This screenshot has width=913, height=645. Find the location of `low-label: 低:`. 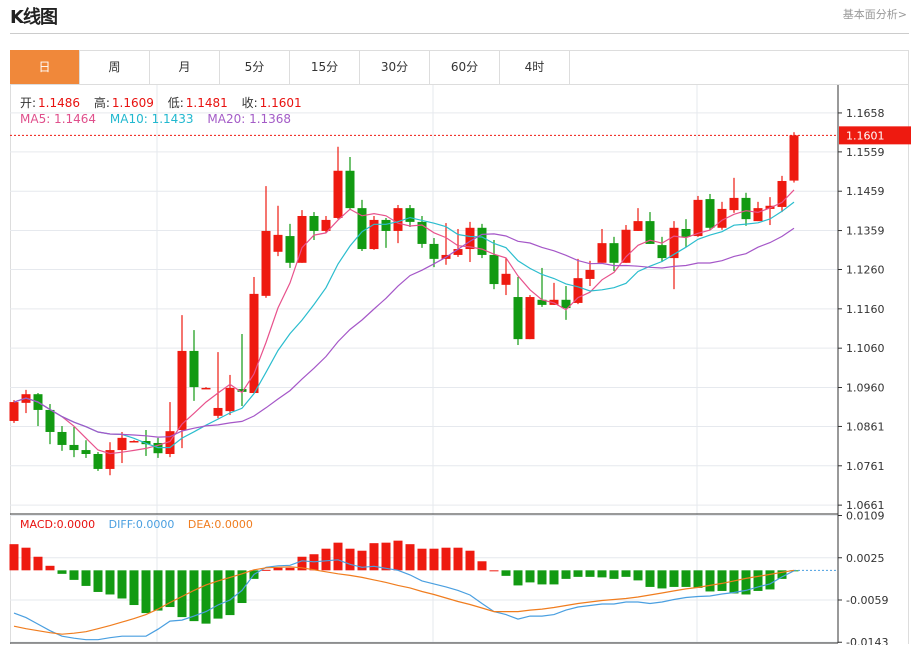

low-label: 低: is located at coordinates (175, 103).